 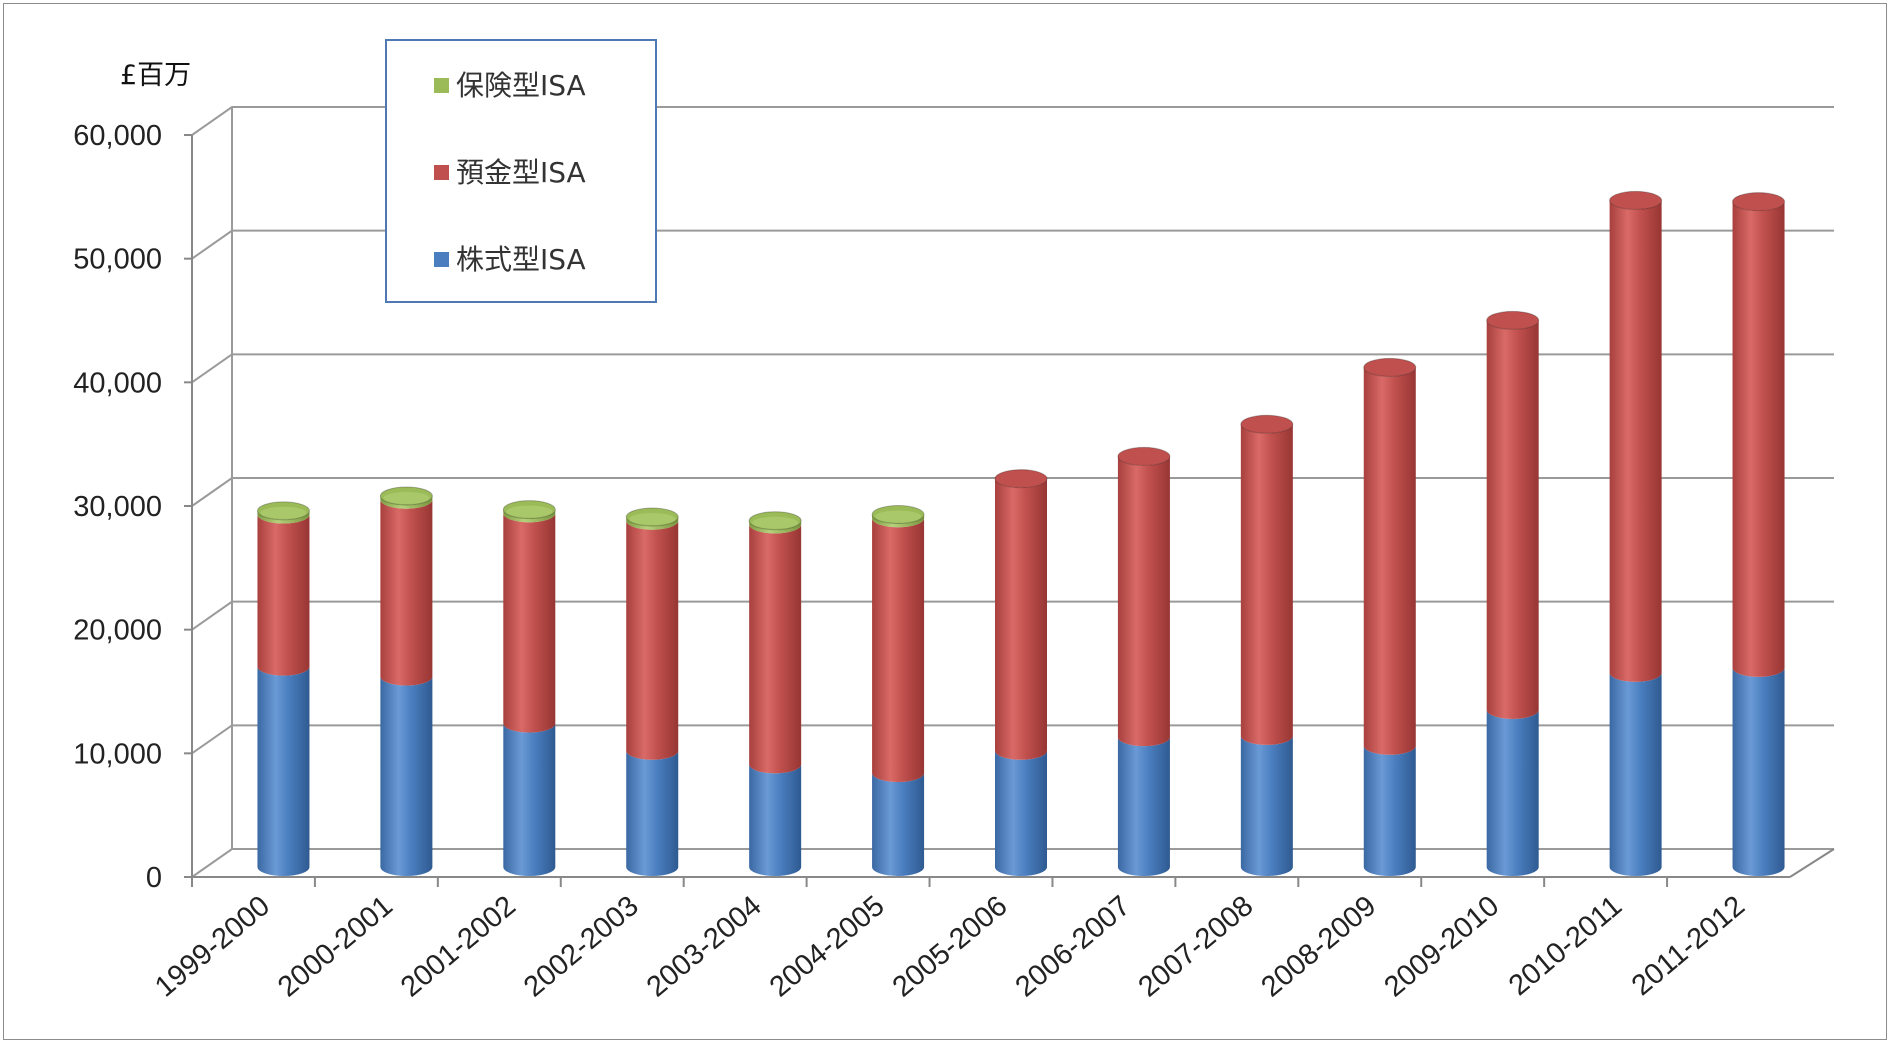 What do you see at coordinates (117, 631) in the screenshot?
I see `y-tick-label: 20,000` at bounding box center [117, 631].